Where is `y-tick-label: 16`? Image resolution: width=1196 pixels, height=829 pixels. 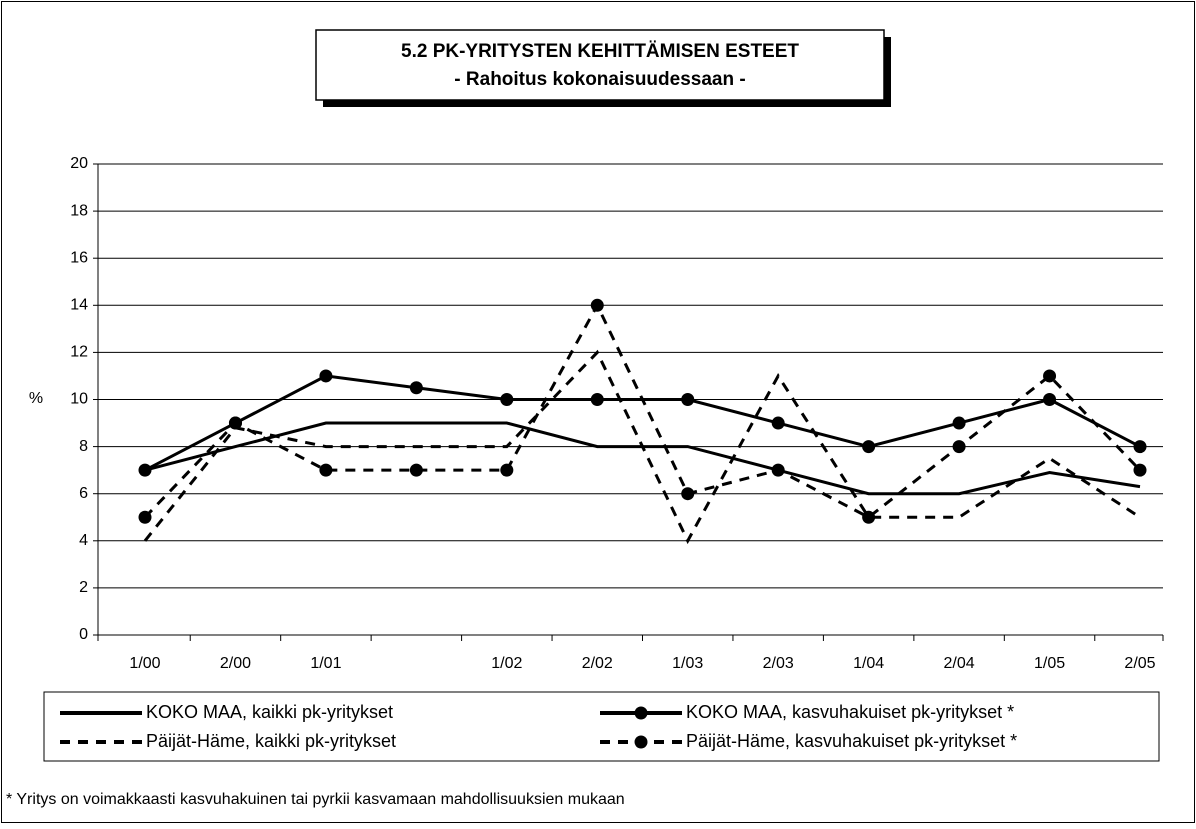 y-tick-label: 16 is located at coordinates (79, 257).